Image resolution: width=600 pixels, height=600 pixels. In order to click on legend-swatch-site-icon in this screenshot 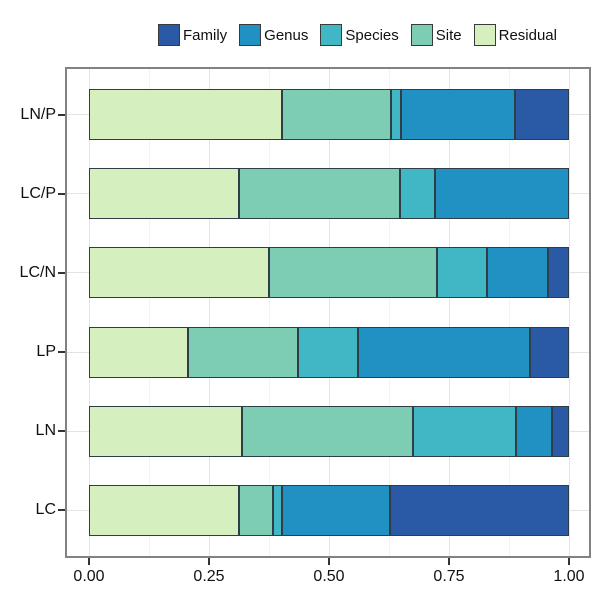, I will do `click(421, 35)`.